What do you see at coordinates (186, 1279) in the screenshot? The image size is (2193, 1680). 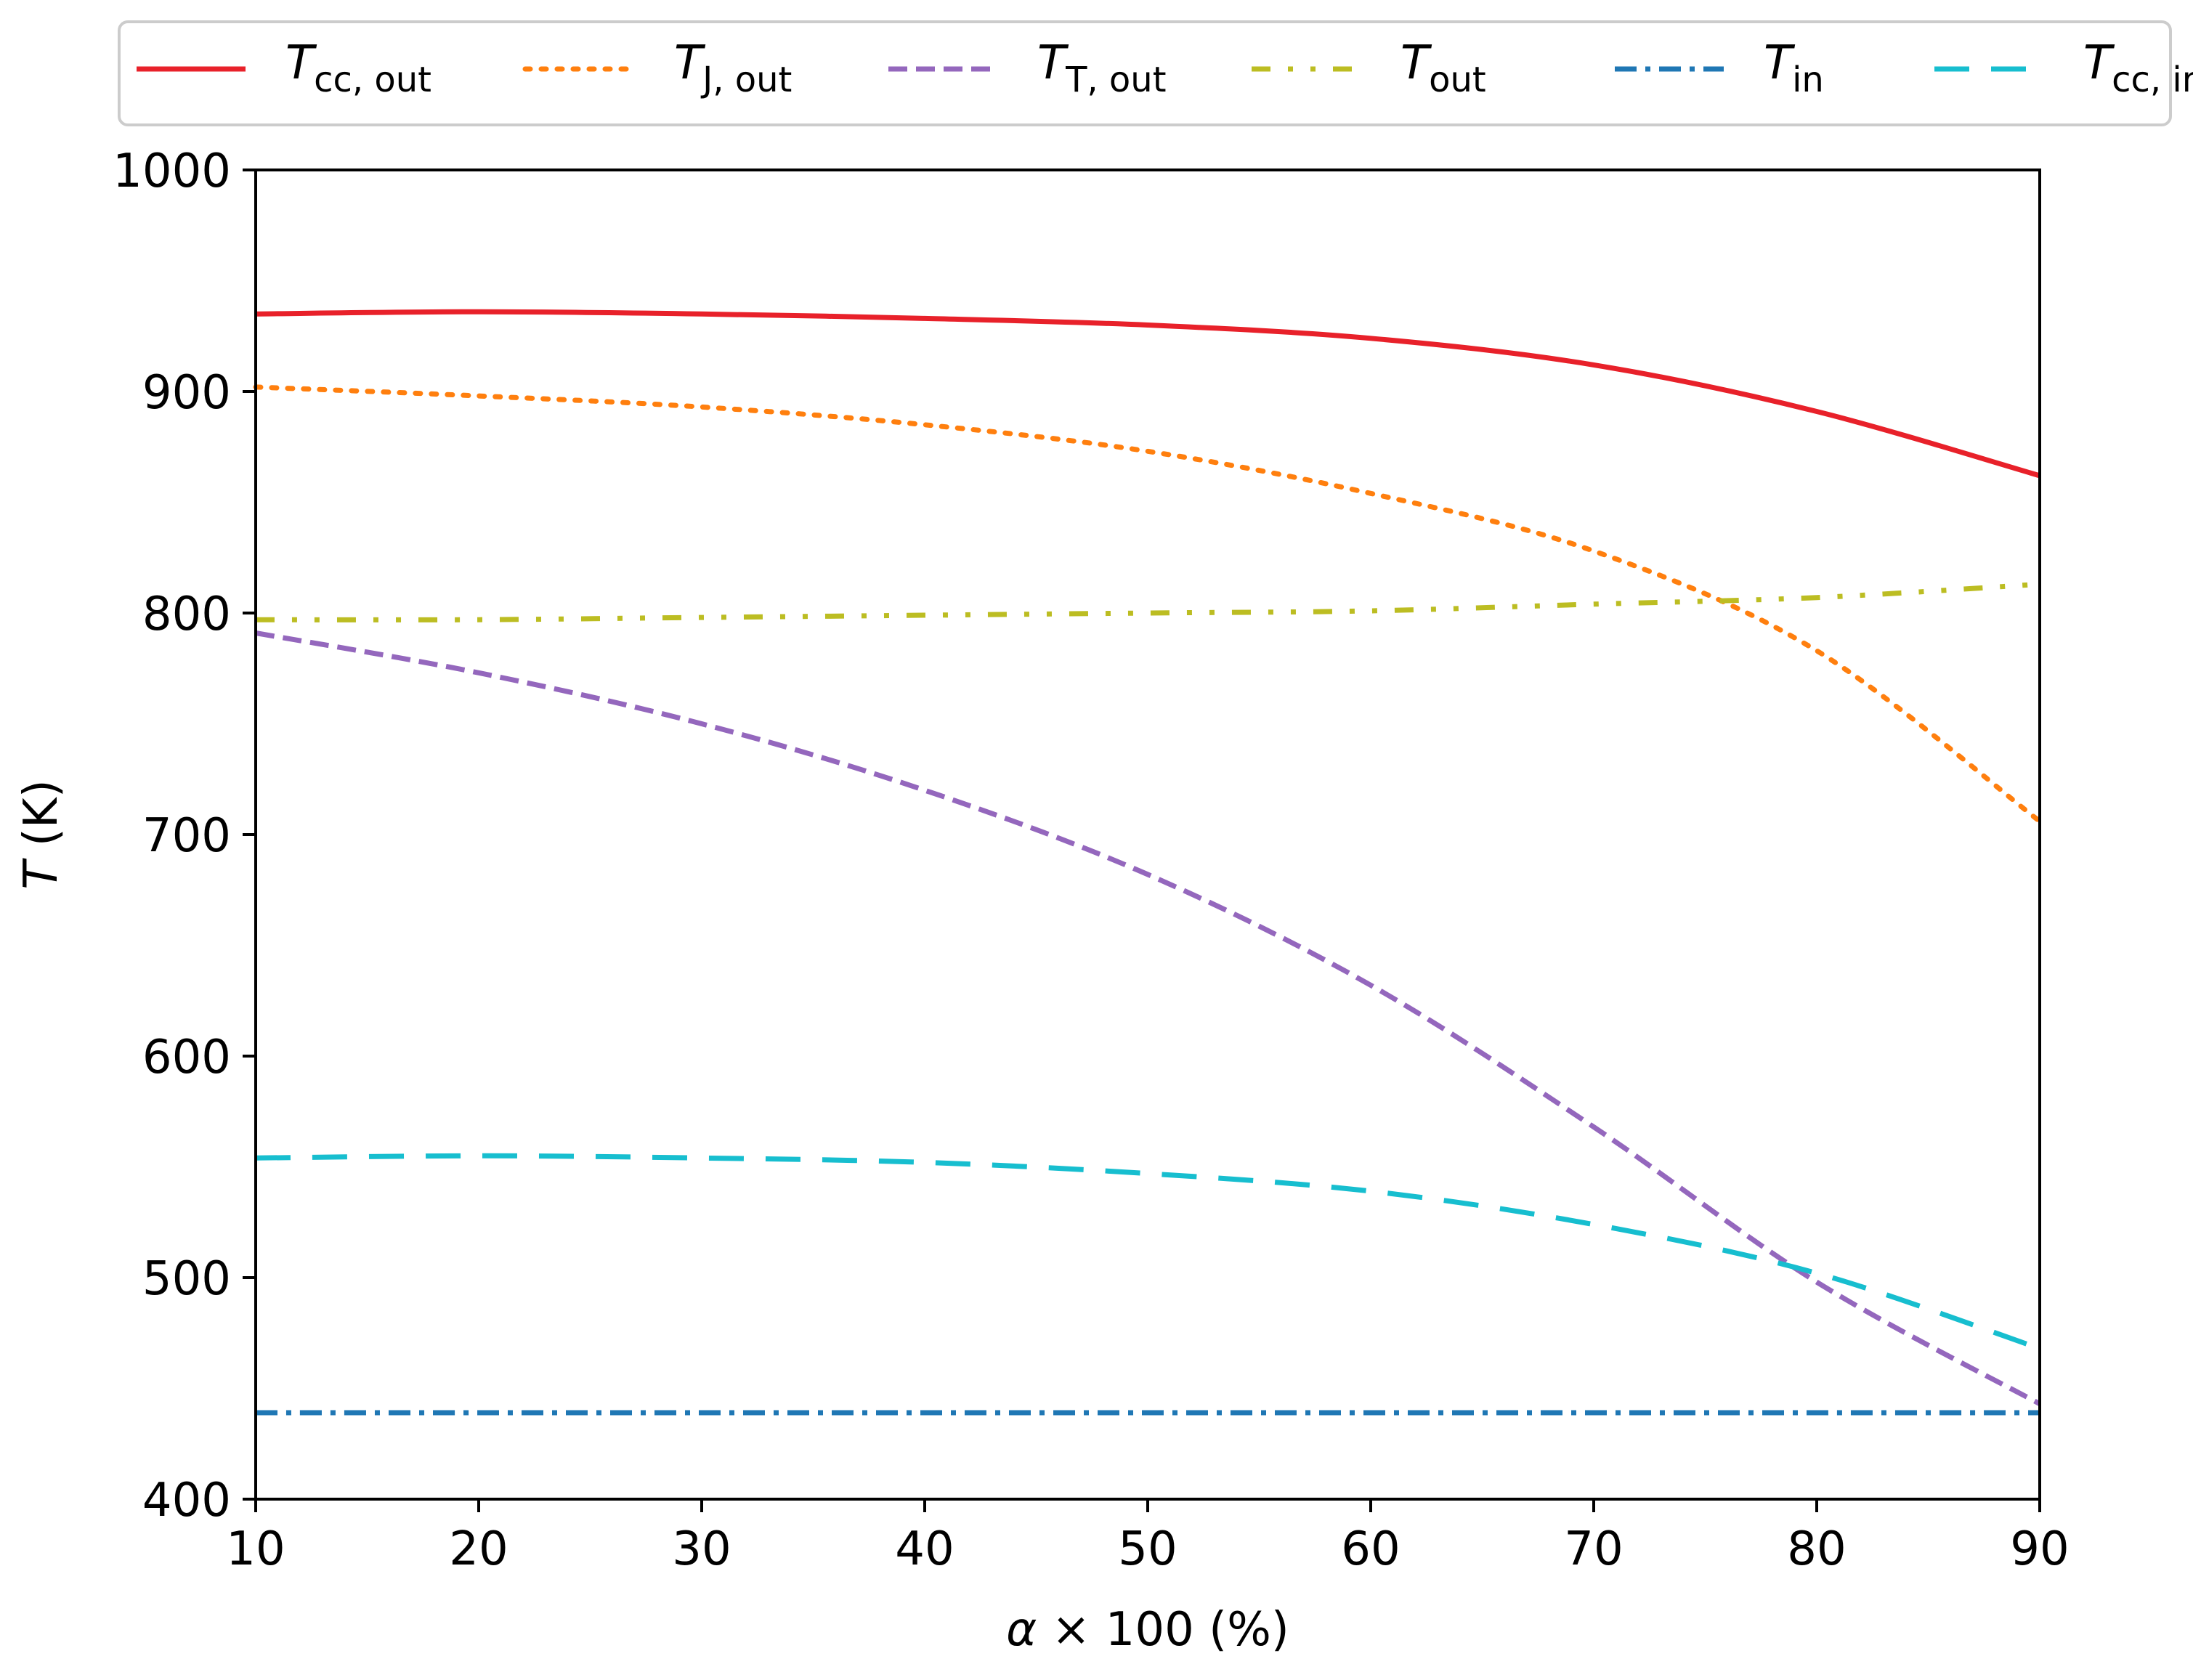 I see `y-tick-label: 500` at bounding box center [186, 1279].